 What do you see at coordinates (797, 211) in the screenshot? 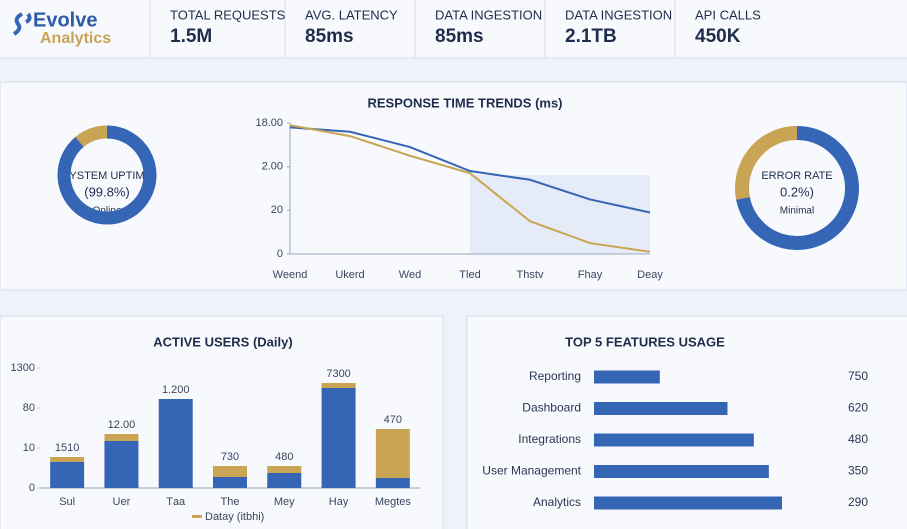
I see `error-status: Minimal` at bounding box center [797, 211].